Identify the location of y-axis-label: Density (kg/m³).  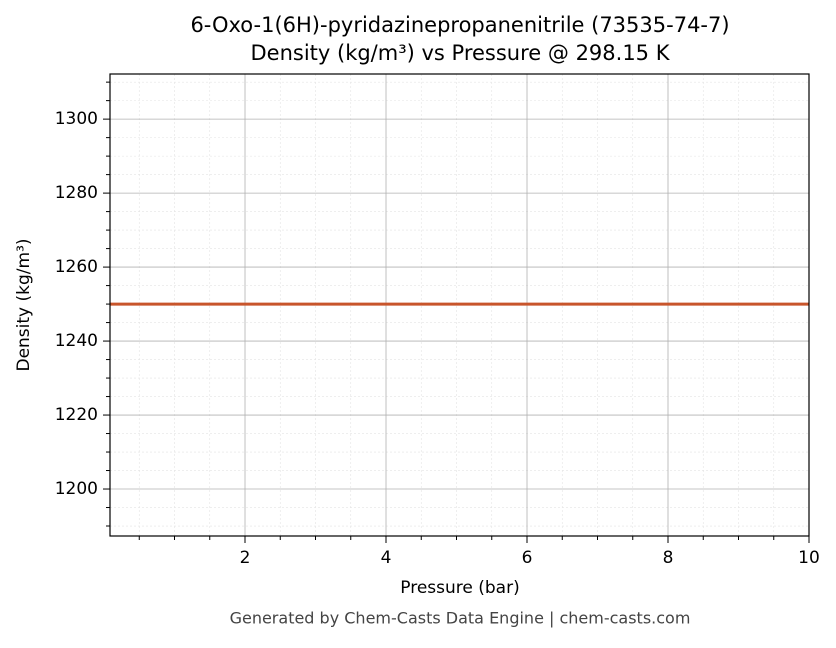
(24, 304).